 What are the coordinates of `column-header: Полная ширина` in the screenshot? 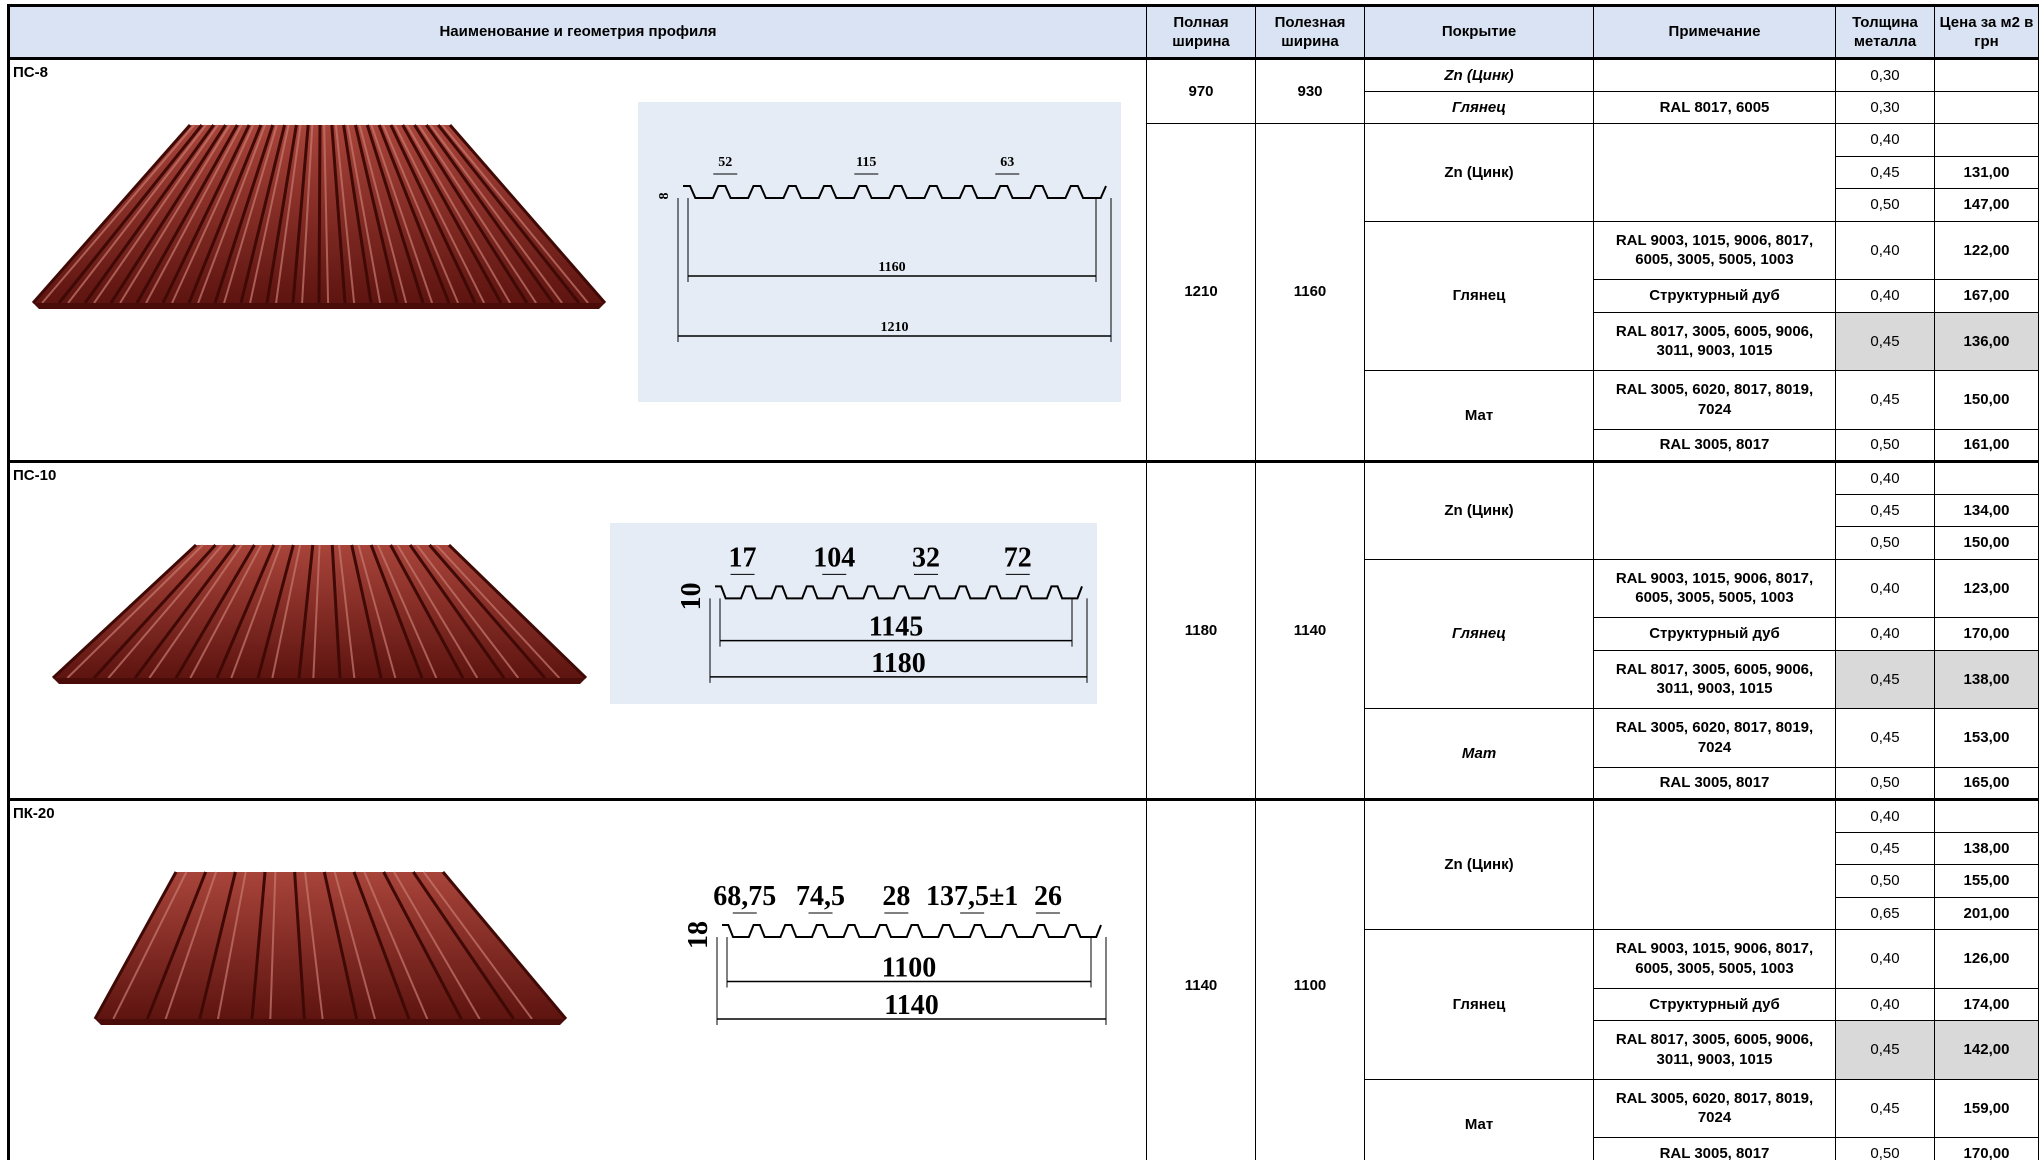 It's located at (1201, 31).